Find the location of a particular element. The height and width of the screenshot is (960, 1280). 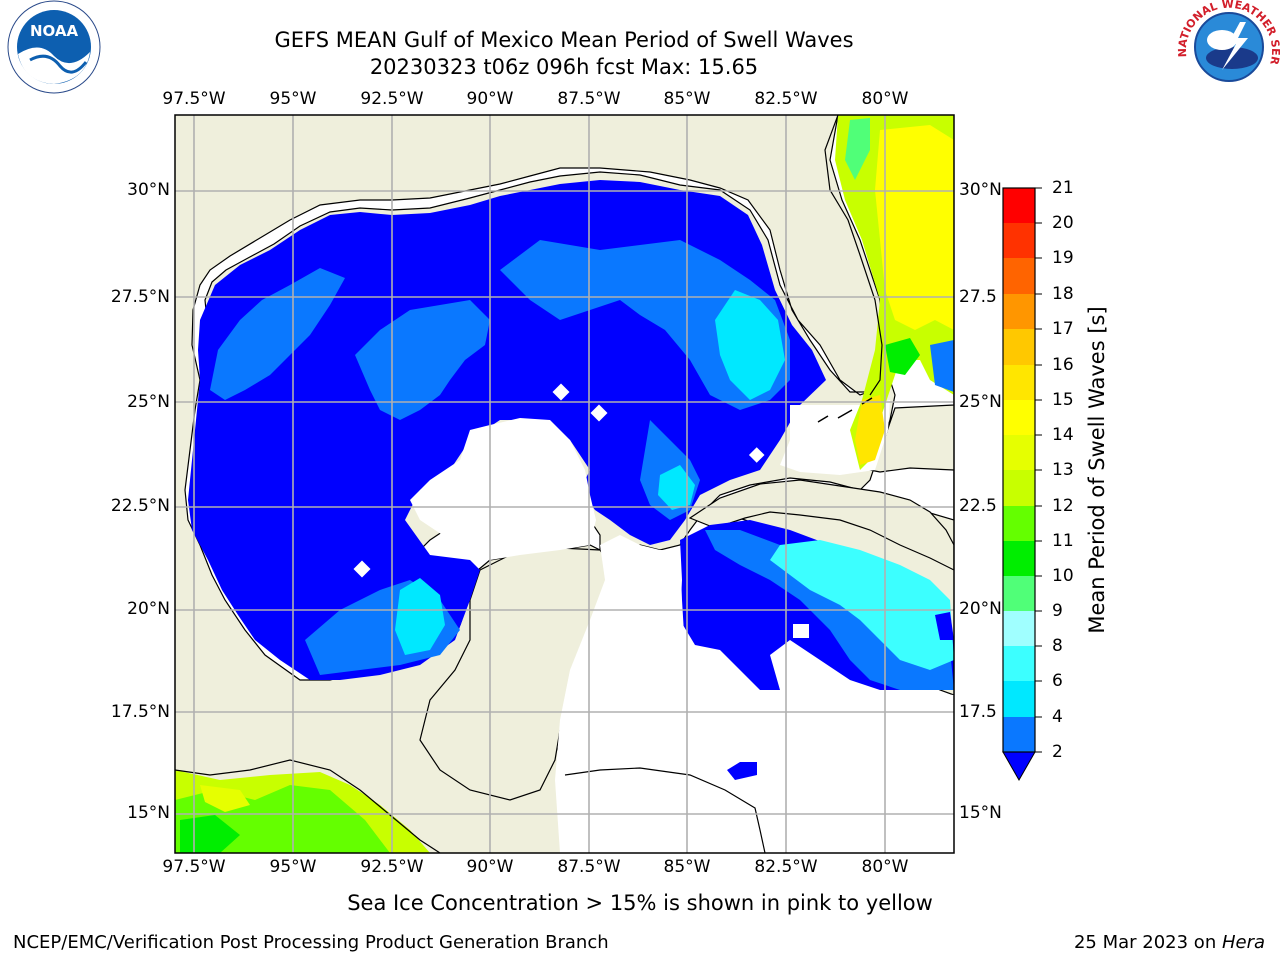

colorbar is located at coordinates (1022, 484).